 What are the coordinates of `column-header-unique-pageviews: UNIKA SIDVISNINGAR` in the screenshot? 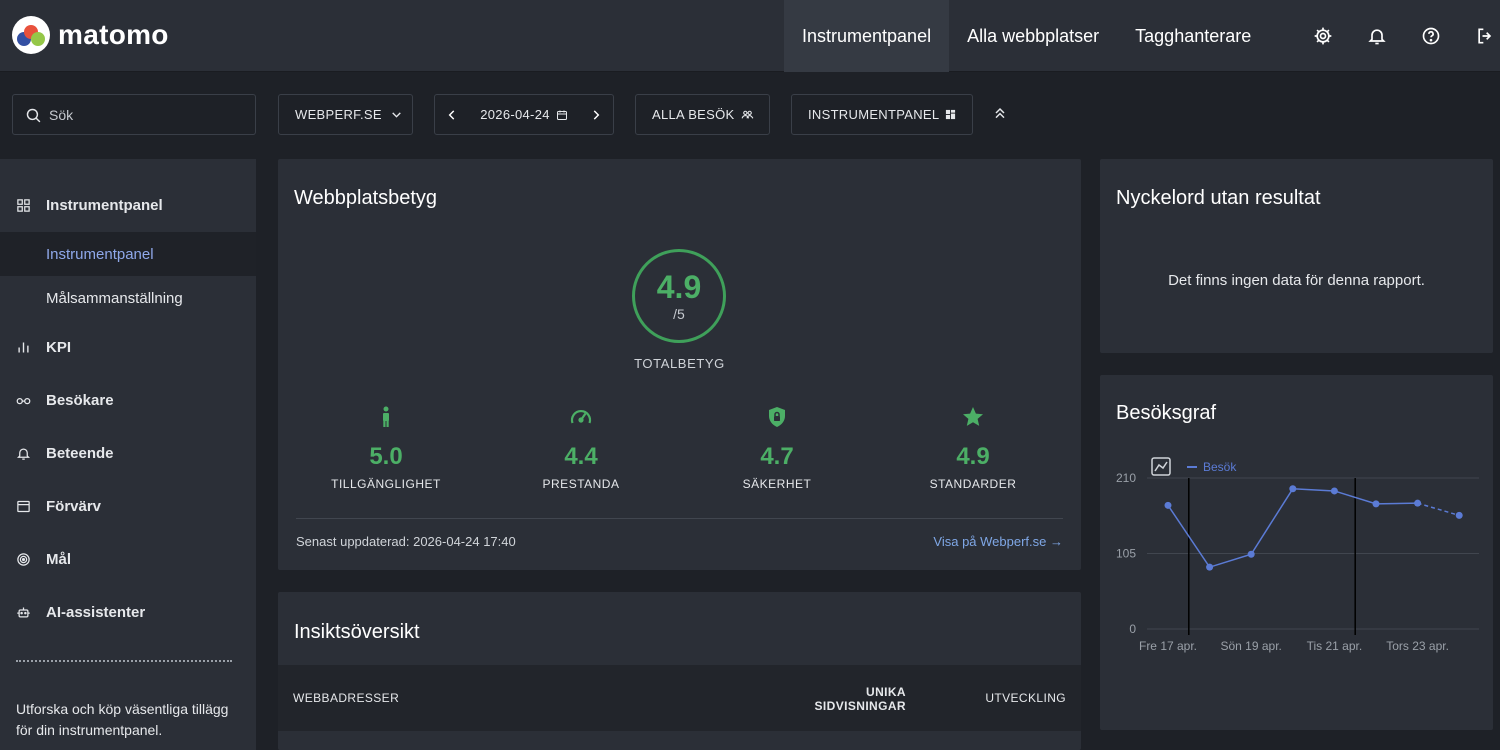 It's located at (860, 699).